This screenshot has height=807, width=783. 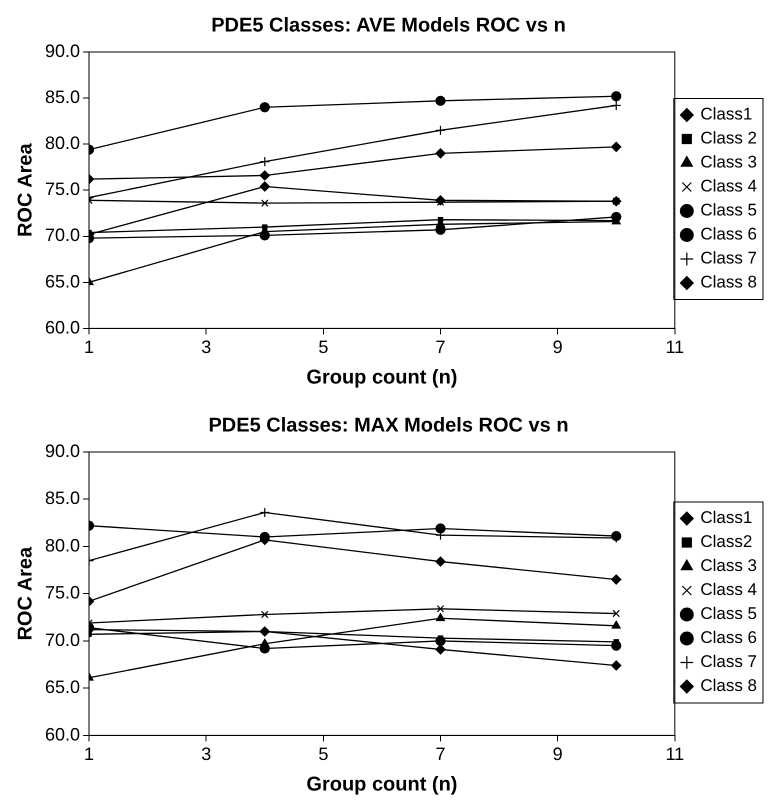 I want to click on legend-label: Class2, so click(x=726, y=542).